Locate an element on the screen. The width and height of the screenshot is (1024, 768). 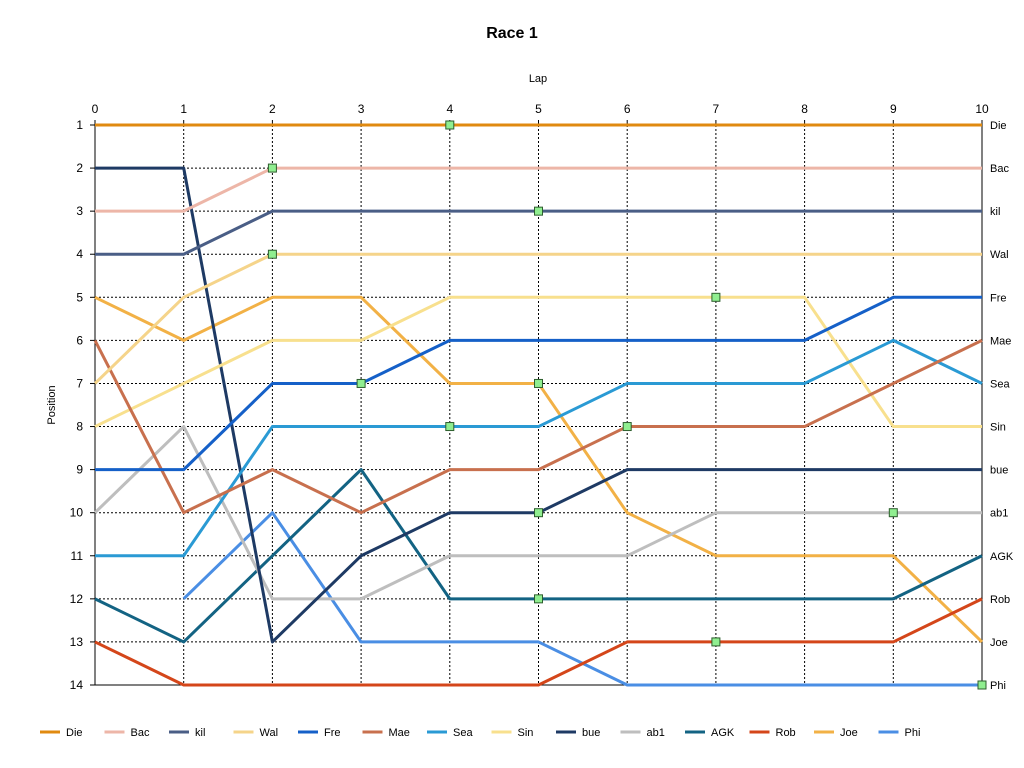
end-label-ab1: ab1 is located at coordinates (999, 514).